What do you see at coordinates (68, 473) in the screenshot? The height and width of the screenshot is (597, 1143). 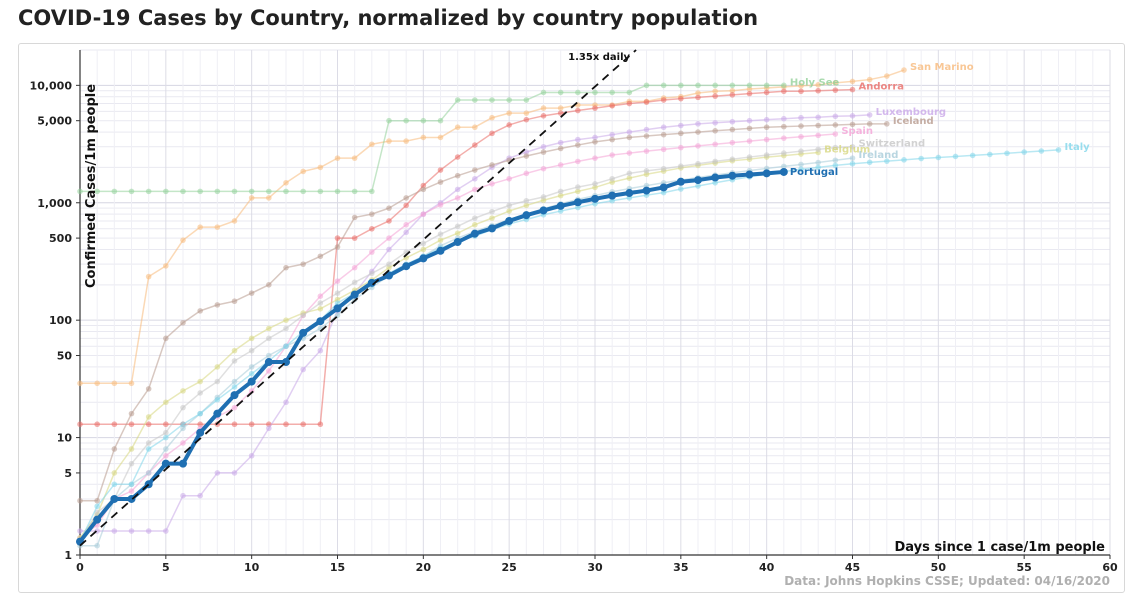 I see `y-tick-label: 5` at bounding box center [68, 473].